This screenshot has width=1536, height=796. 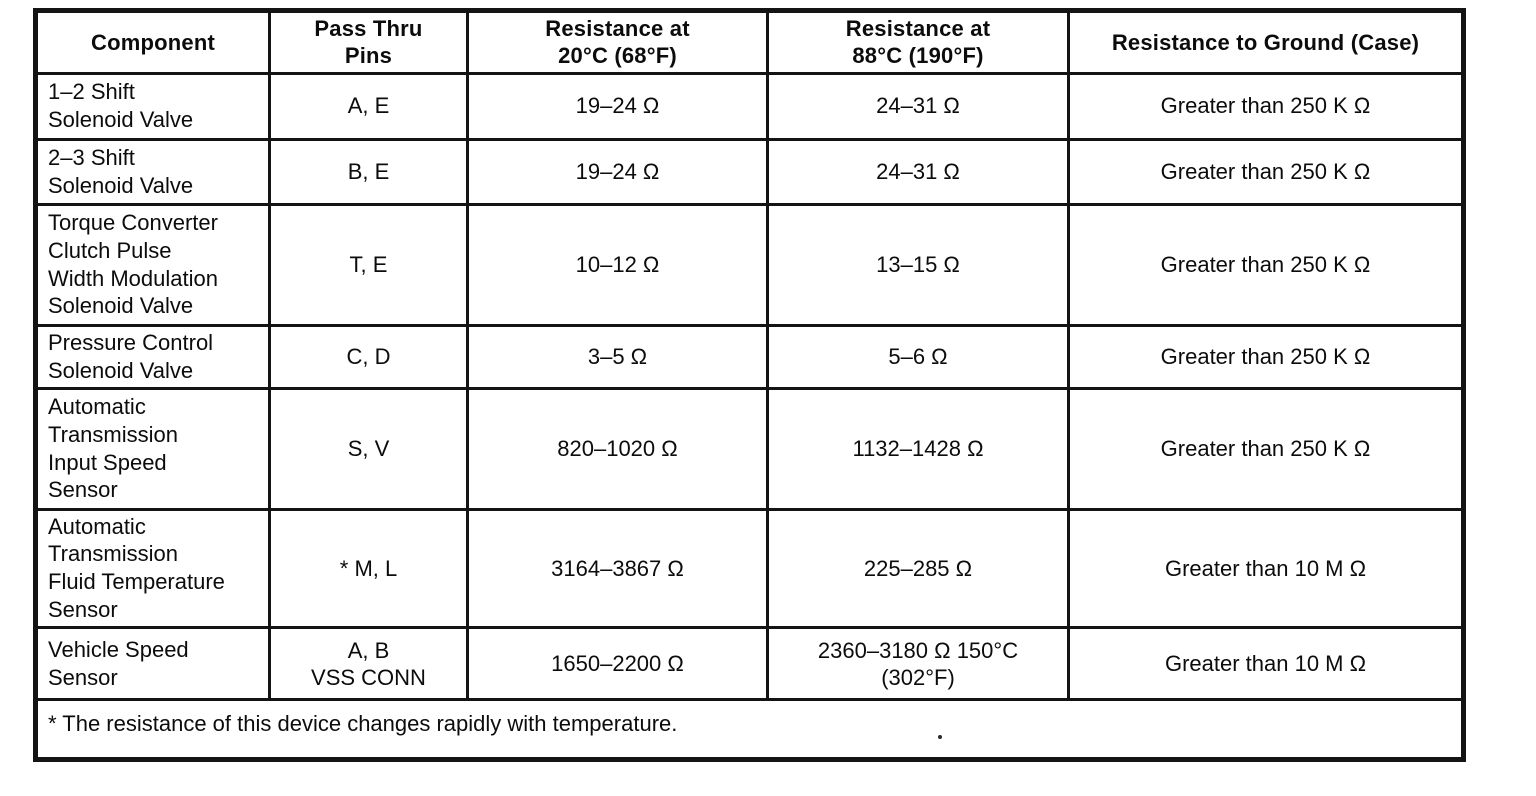 What do you see at coordinates (152, 356) in the screenshot?
I see `cell-component: Pressure Control Solenoid Valve` at bounding box center [152, 356].